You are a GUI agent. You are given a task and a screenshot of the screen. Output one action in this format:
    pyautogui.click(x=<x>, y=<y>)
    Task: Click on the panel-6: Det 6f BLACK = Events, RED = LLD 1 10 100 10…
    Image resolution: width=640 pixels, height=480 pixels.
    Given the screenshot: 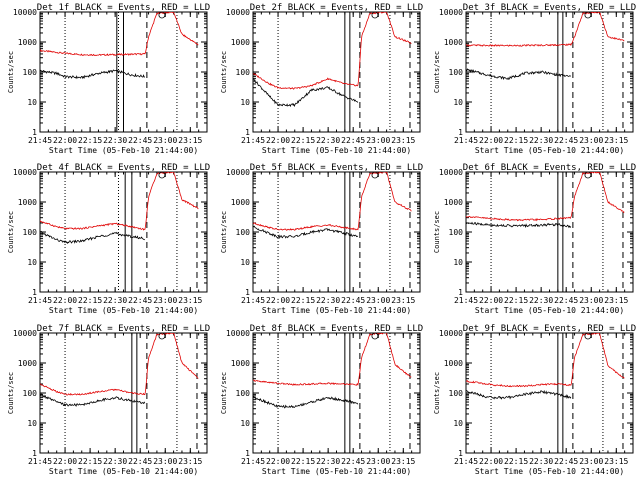 What is the action you would take?
    pyautogui.click(x=534, y=239)
    